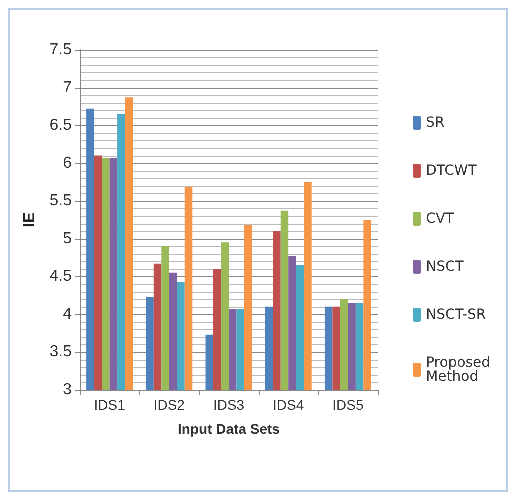  What do you see at coordinates (445, 267) in the screenshot?
I see `legend-label: NSCT` at bounding box center [445, 267].